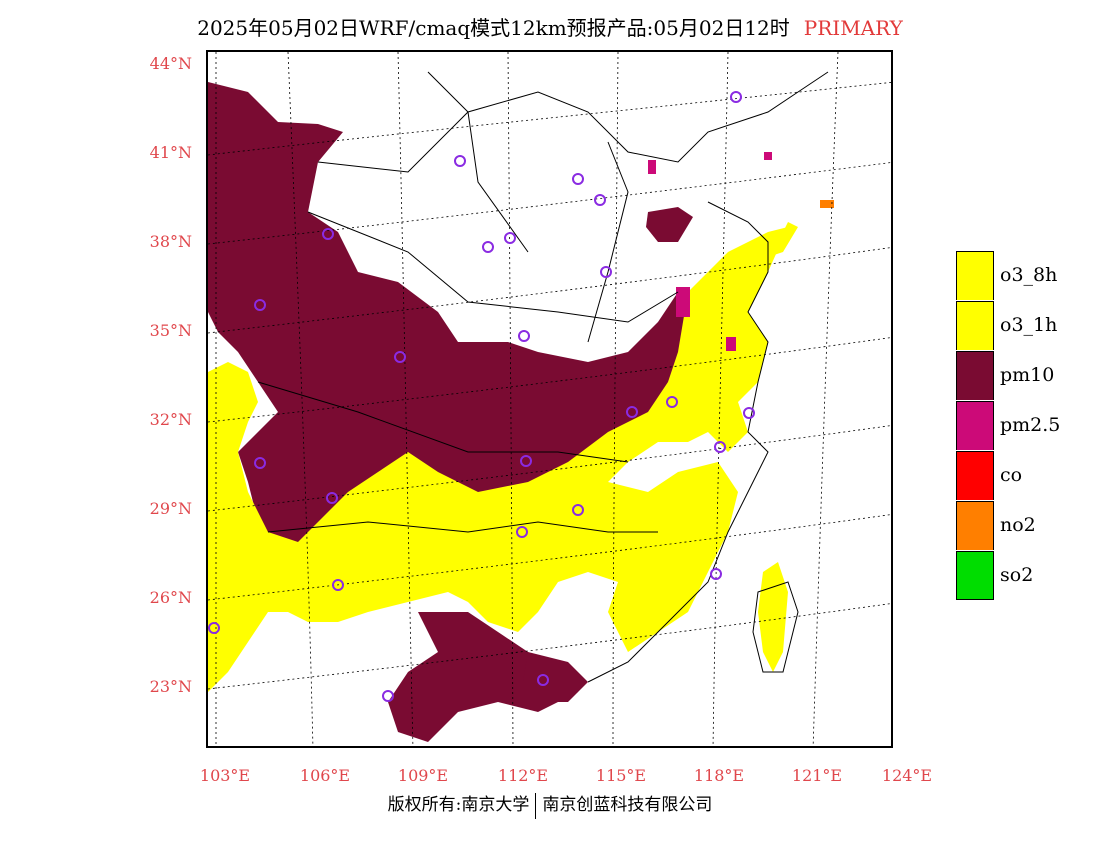 The height and width of the screenshot is (850, 1100). I want to click on lon-label-121: 121°E, so click(817, 775).